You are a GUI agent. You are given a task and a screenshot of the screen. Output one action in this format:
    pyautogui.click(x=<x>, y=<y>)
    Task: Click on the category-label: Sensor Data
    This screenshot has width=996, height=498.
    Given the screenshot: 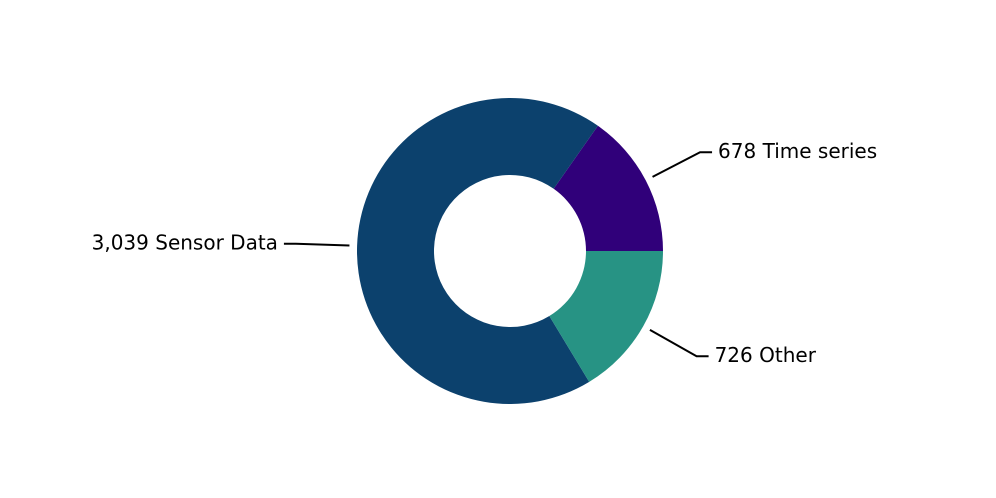 What is the action you would take?
    pyautogui.click(x=216, y=242)
    